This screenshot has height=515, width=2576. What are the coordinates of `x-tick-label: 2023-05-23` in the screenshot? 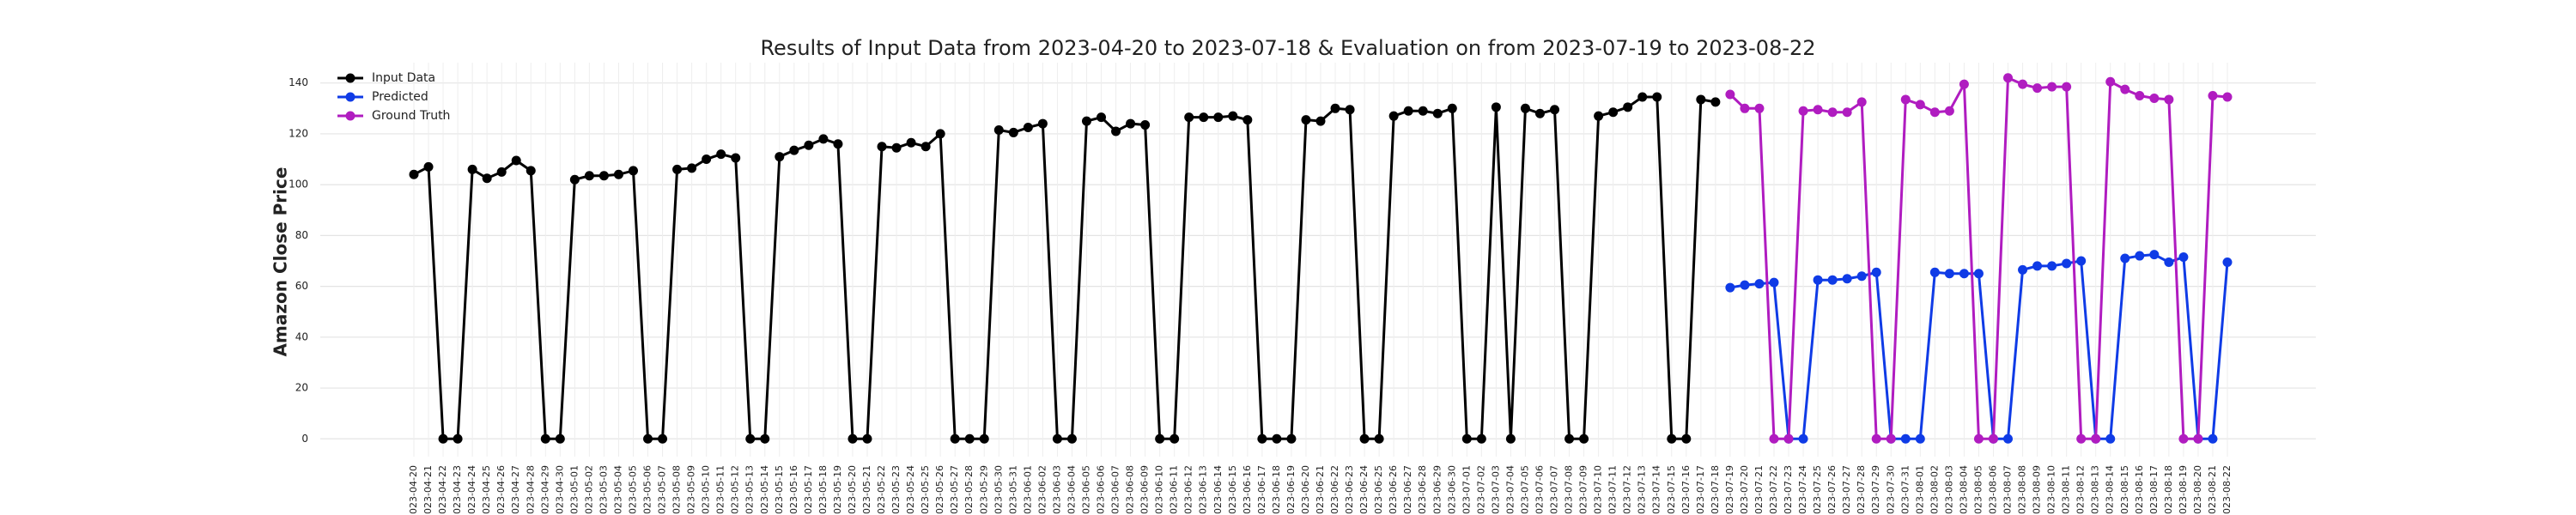 It's located at (896, 490).